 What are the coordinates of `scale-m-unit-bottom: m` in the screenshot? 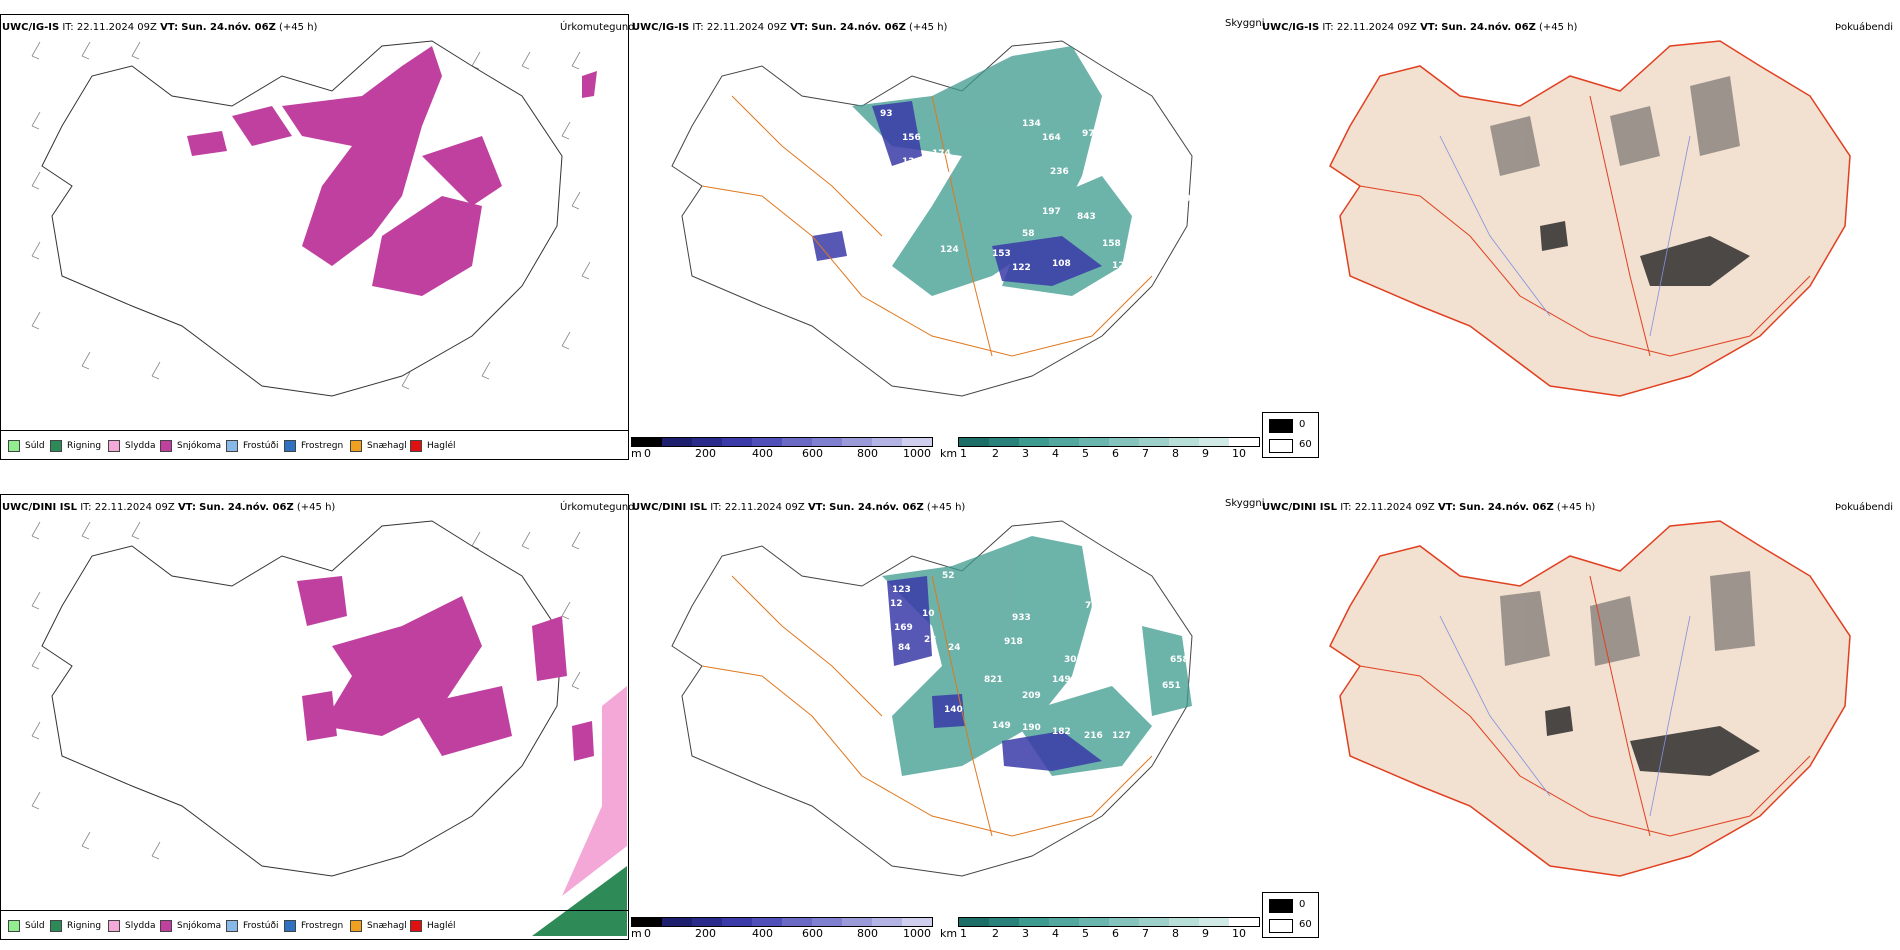 It's located at (636, 933).